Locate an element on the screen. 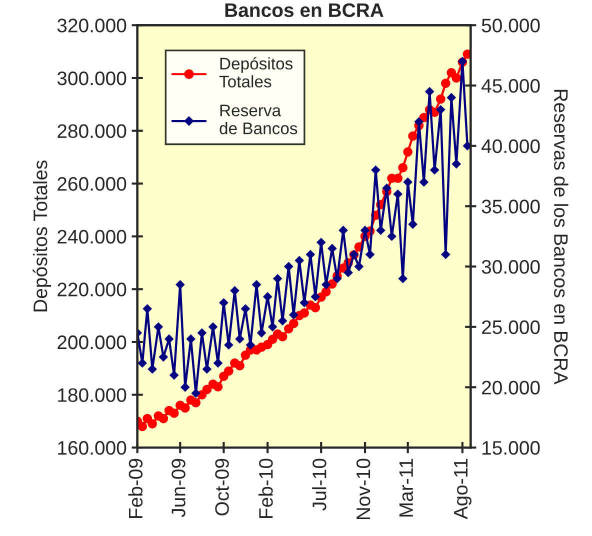  y2-tick-label: 45.000 is located at coordinates (511, 86).